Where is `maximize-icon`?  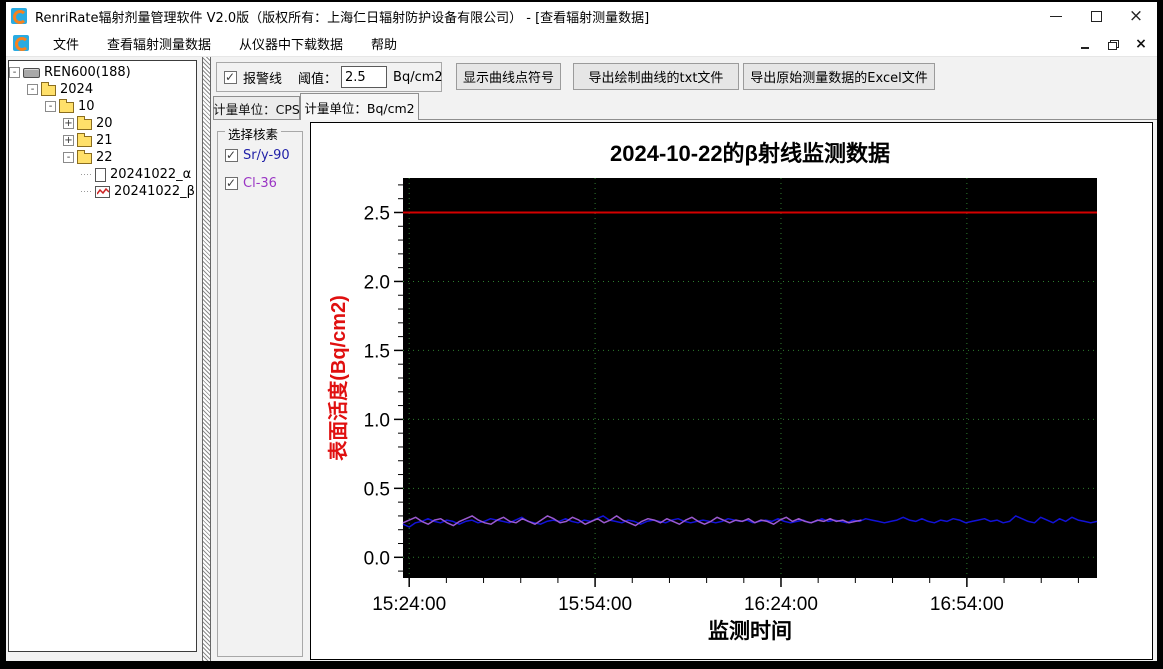
maximize-icon is located at coordinates (1096, 16).